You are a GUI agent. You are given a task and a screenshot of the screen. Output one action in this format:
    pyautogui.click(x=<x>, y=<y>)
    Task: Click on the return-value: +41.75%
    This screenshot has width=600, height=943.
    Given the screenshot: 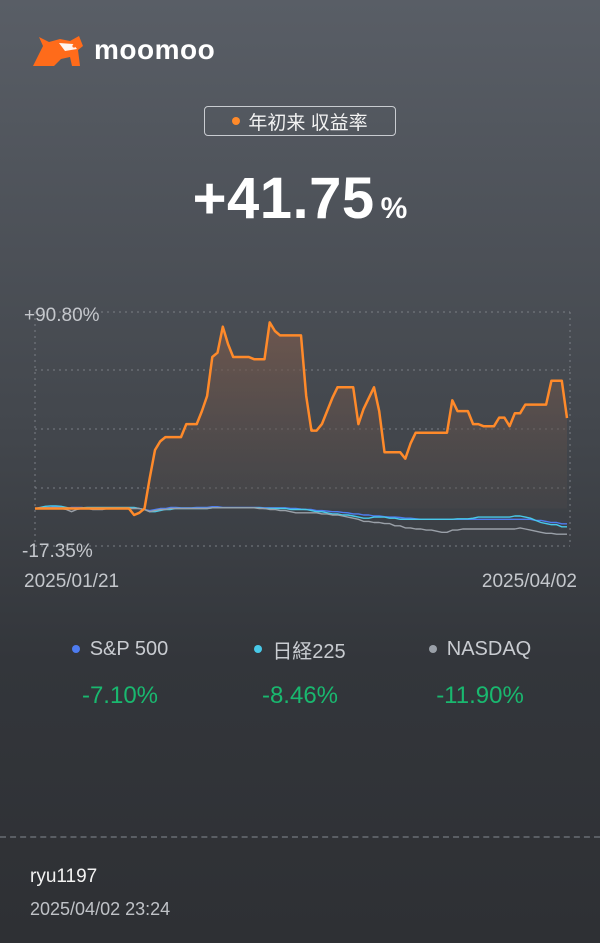 What is the action you would take?
    pyautogui.click(x=300, y=198)
    